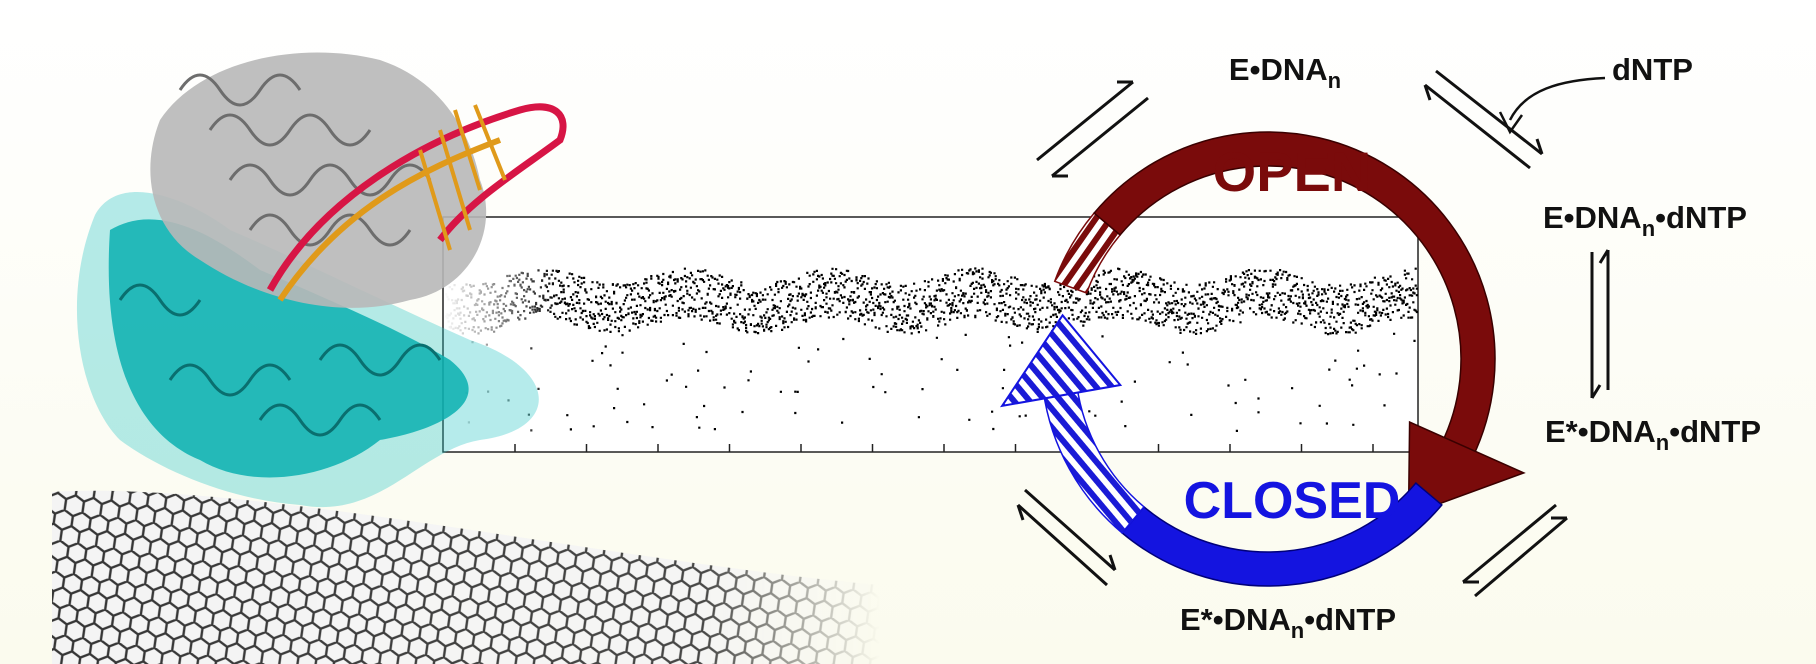 The height and width of the screenshot is (664, 1816). I want to click on closed-arrowhead, so click(1061, 360).